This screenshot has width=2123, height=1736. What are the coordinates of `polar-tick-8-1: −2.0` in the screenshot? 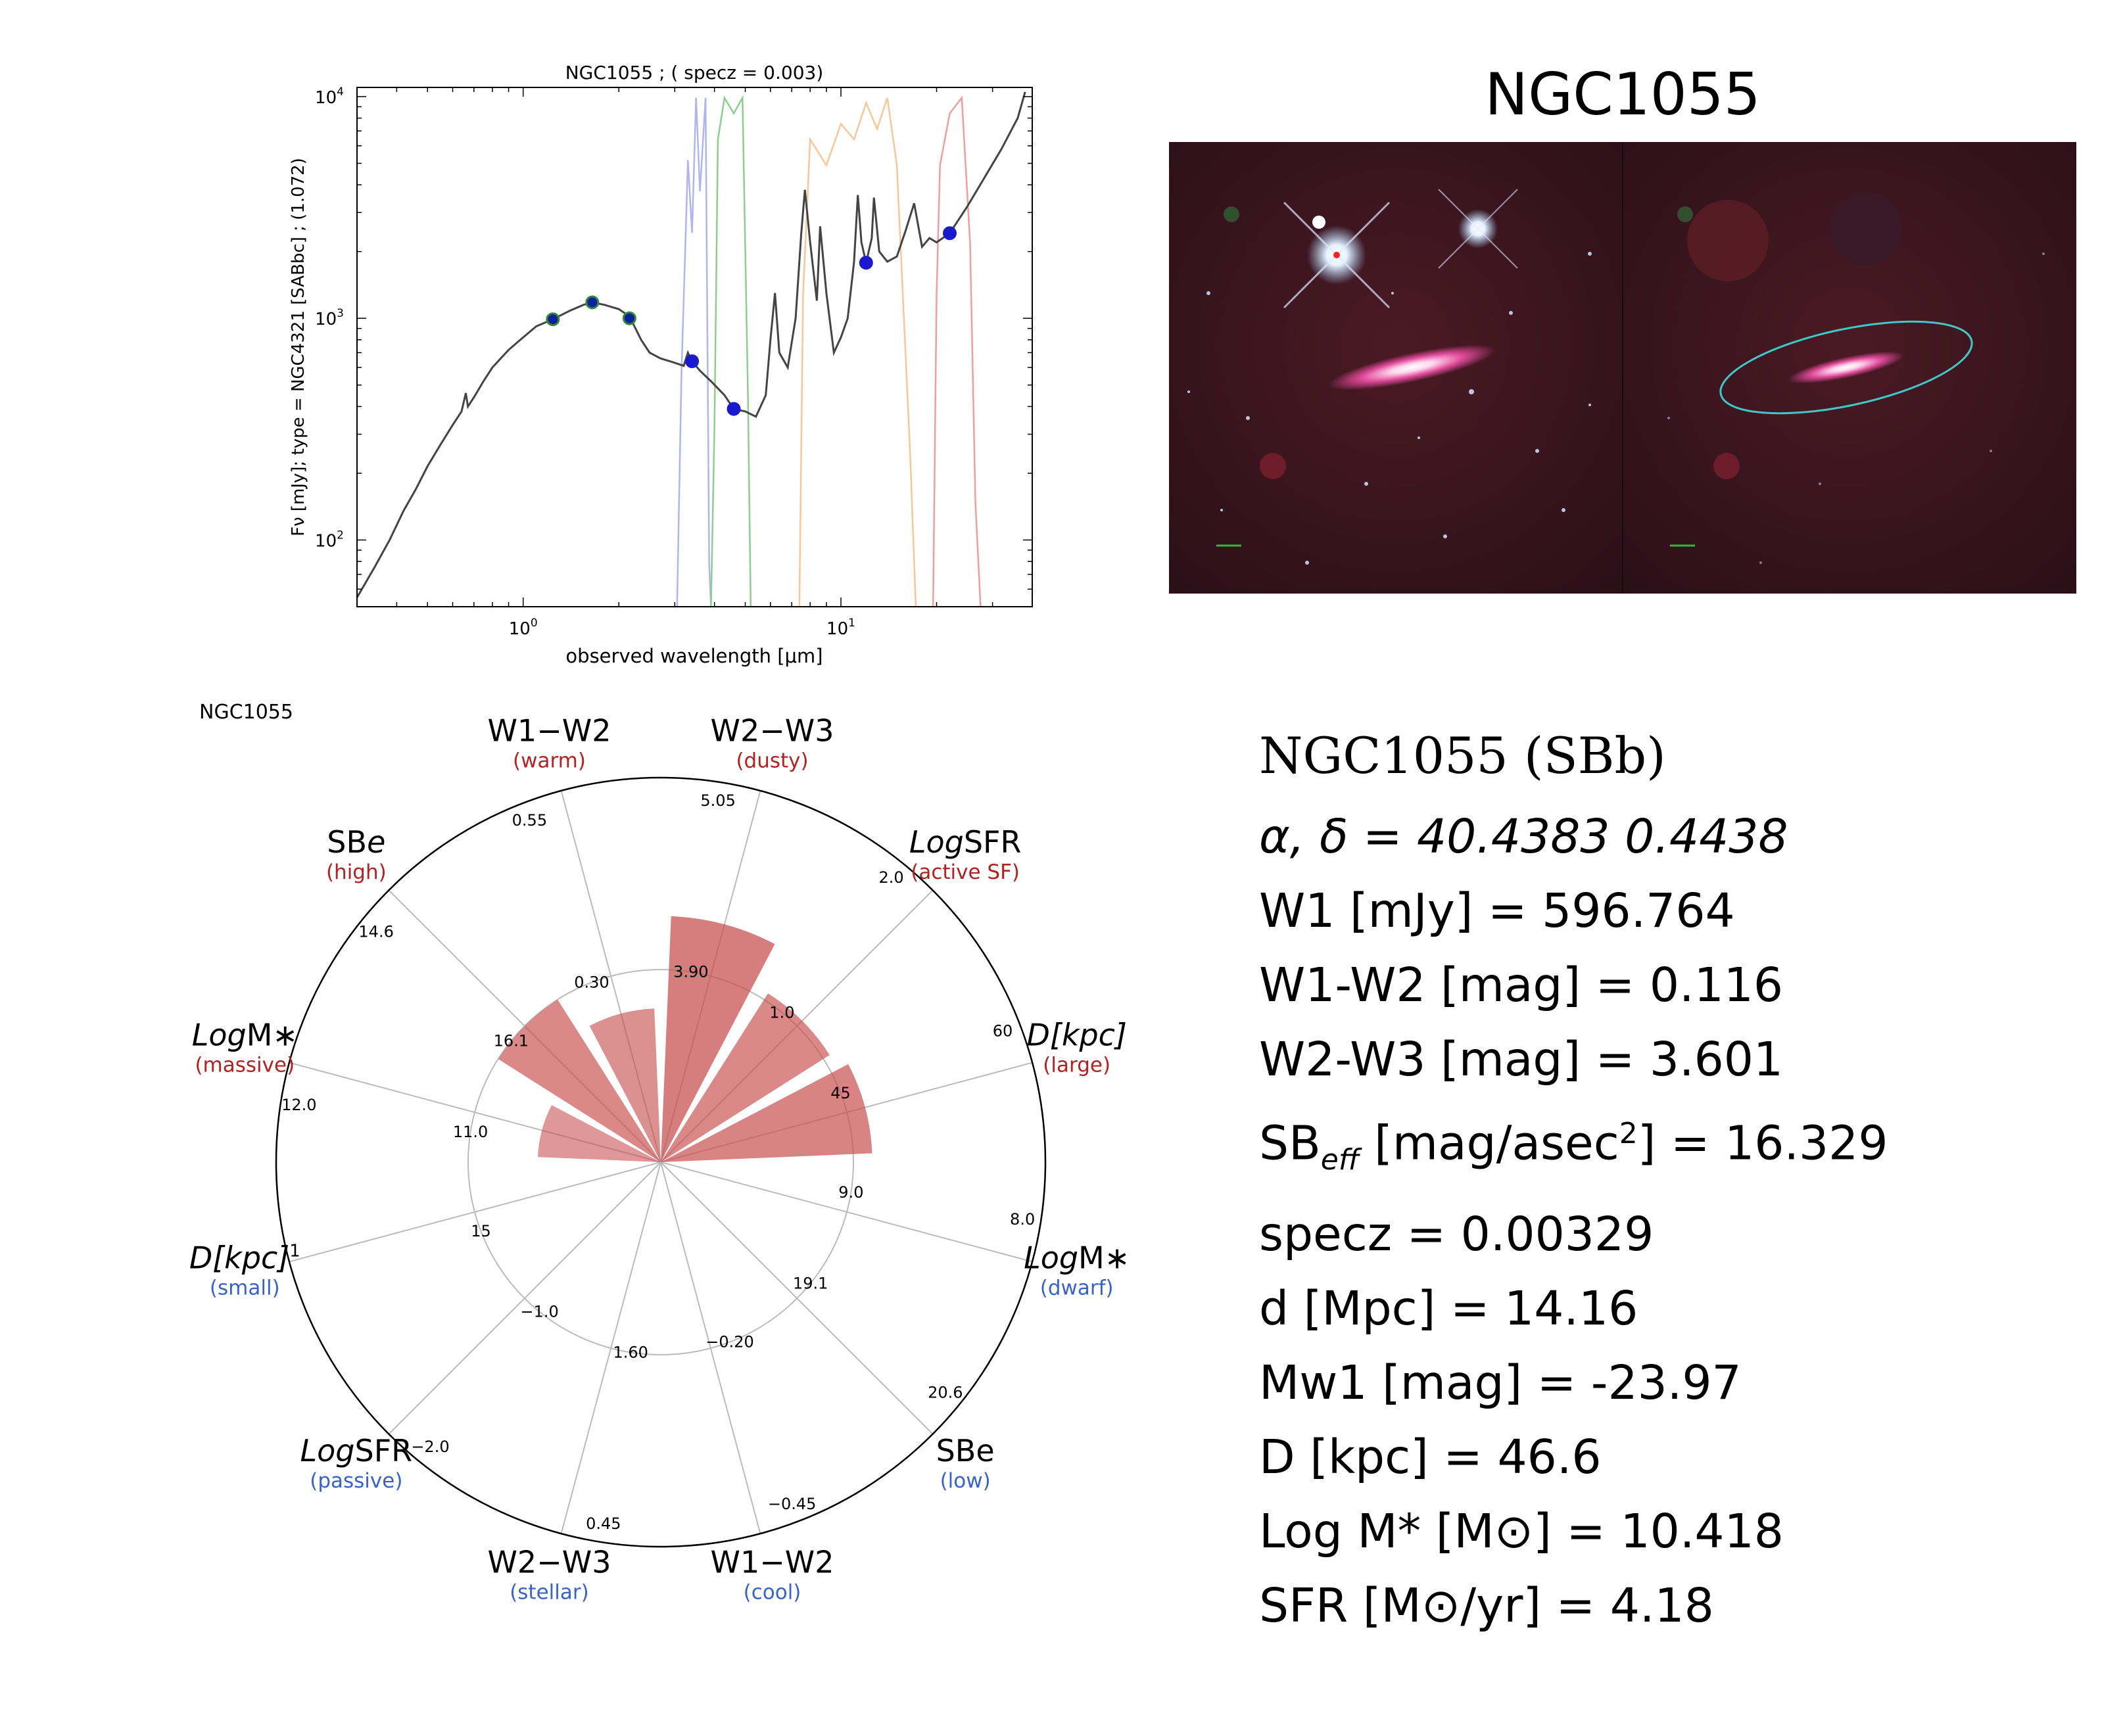 It's located at (430, 1447).